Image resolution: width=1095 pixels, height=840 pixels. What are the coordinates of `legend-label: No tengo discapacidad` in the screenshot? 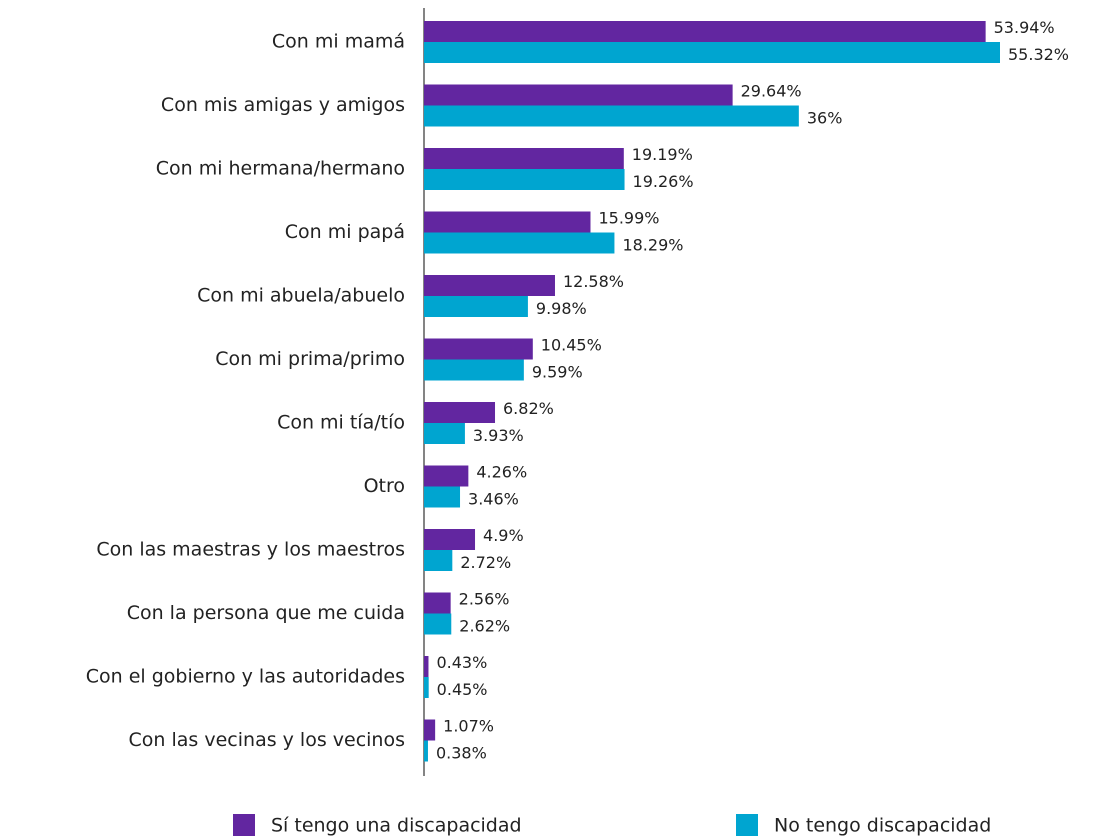 It's located at (882, 826).